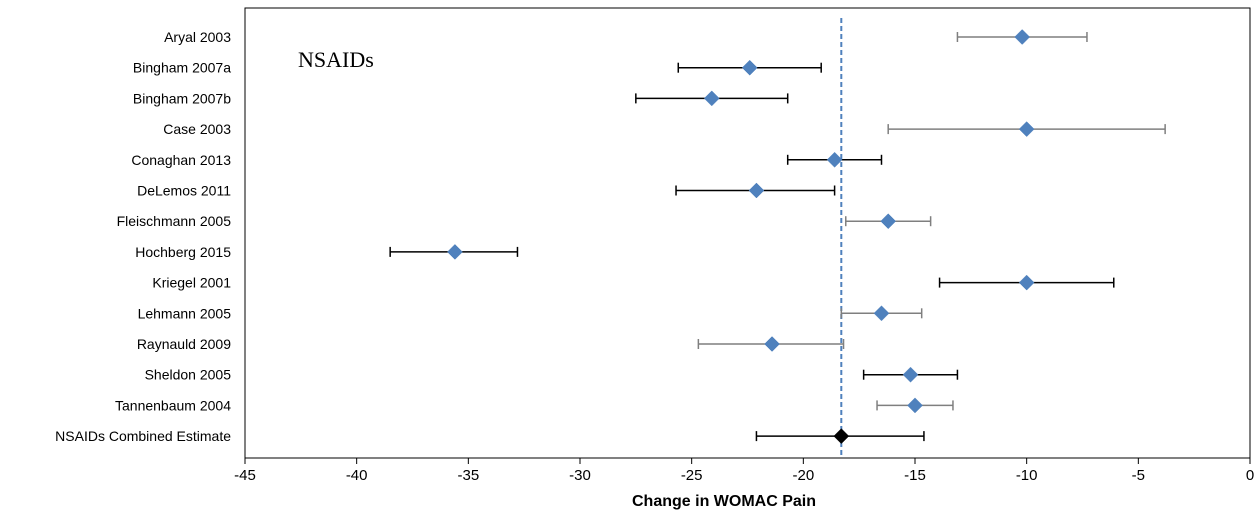 The image size is (1254, 515). I want to click on combined-estimate-marker, so click(841, 436).